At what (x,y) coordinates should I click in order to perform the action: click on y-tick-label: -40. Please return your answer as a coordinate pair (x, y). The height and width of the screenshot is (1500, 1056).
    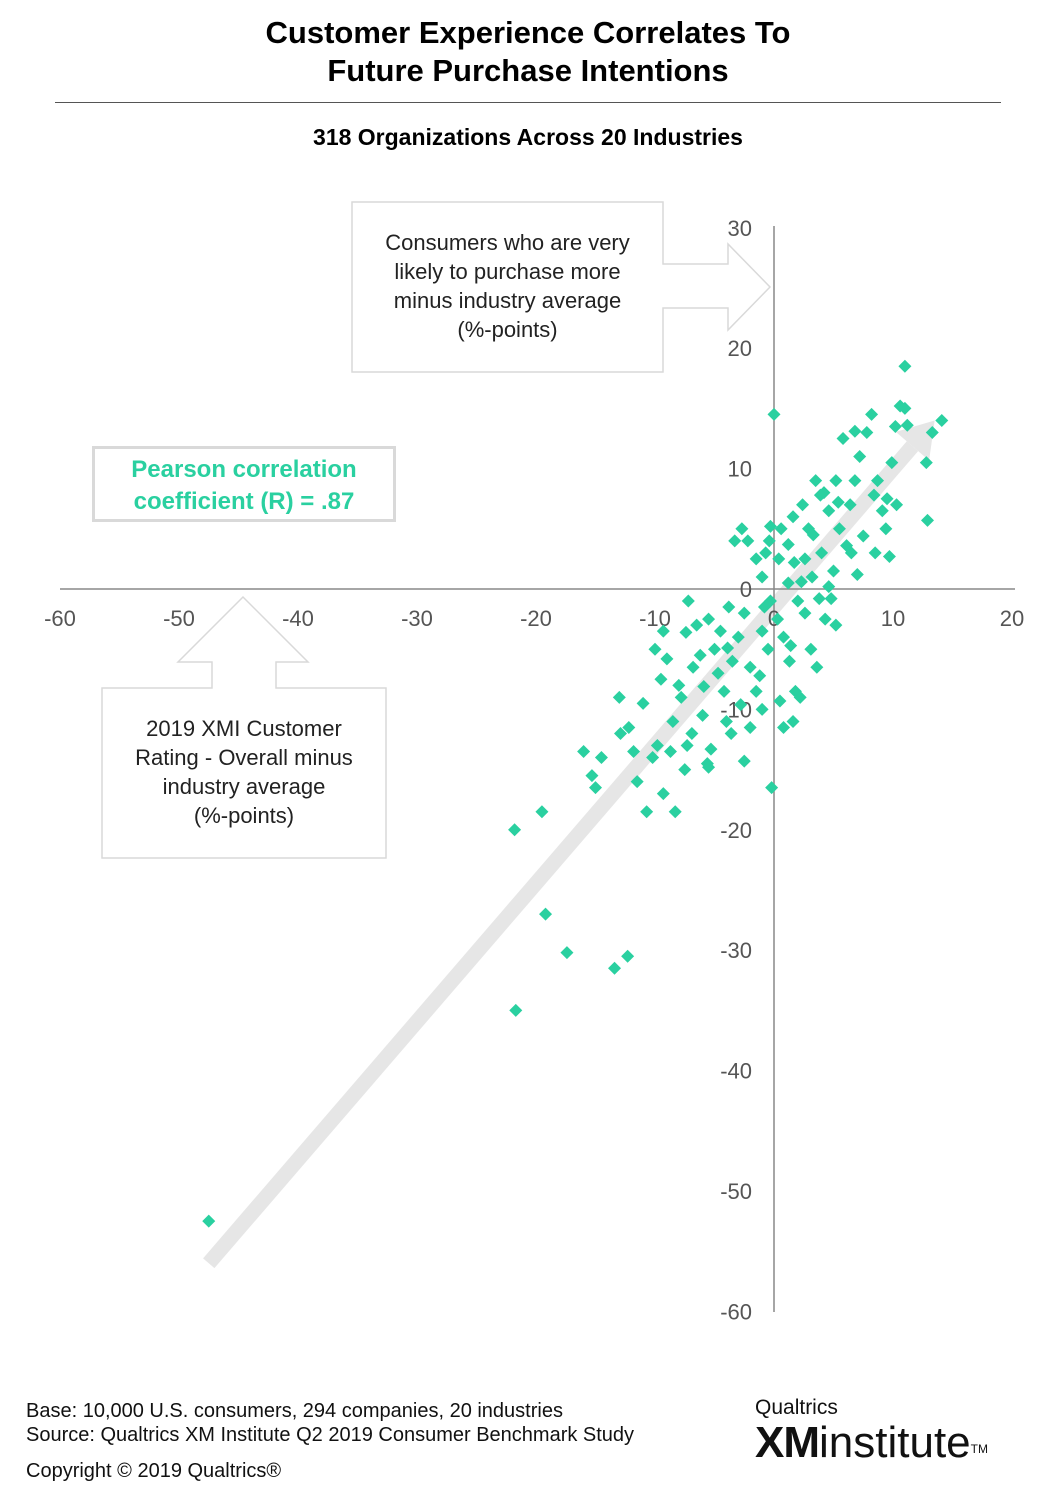
    Looking at the image, I should click on (736, 1071).